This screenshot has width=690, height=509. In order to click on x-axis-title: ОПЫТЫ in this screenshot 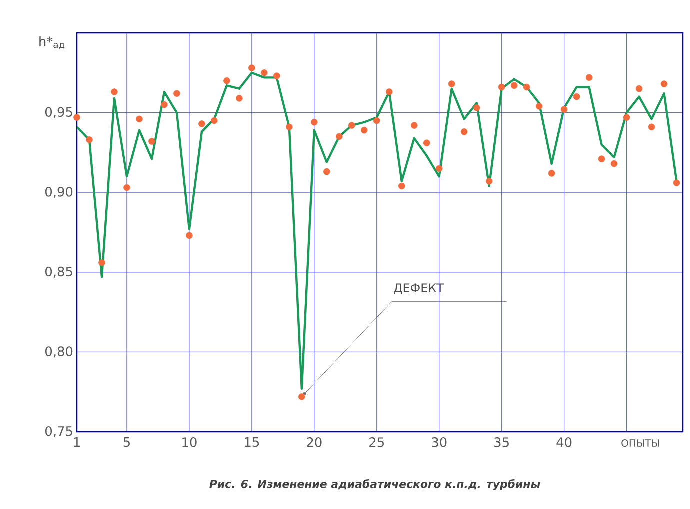, I will do `click(641, 444)`.